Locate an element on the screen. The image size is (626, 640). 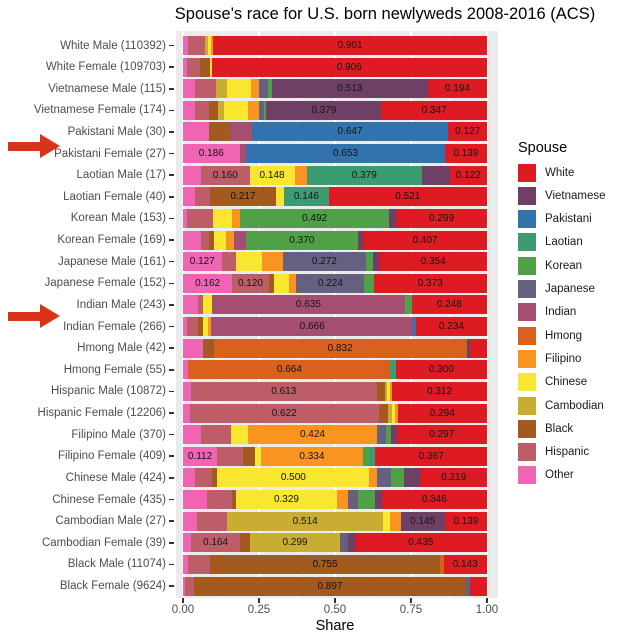
bar-segment-white: 0.219 is located at coordinates (453, 478).